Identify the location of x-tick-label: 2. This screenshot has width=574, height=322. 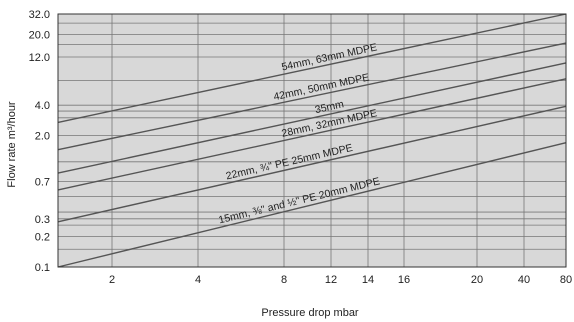
(112, 280).